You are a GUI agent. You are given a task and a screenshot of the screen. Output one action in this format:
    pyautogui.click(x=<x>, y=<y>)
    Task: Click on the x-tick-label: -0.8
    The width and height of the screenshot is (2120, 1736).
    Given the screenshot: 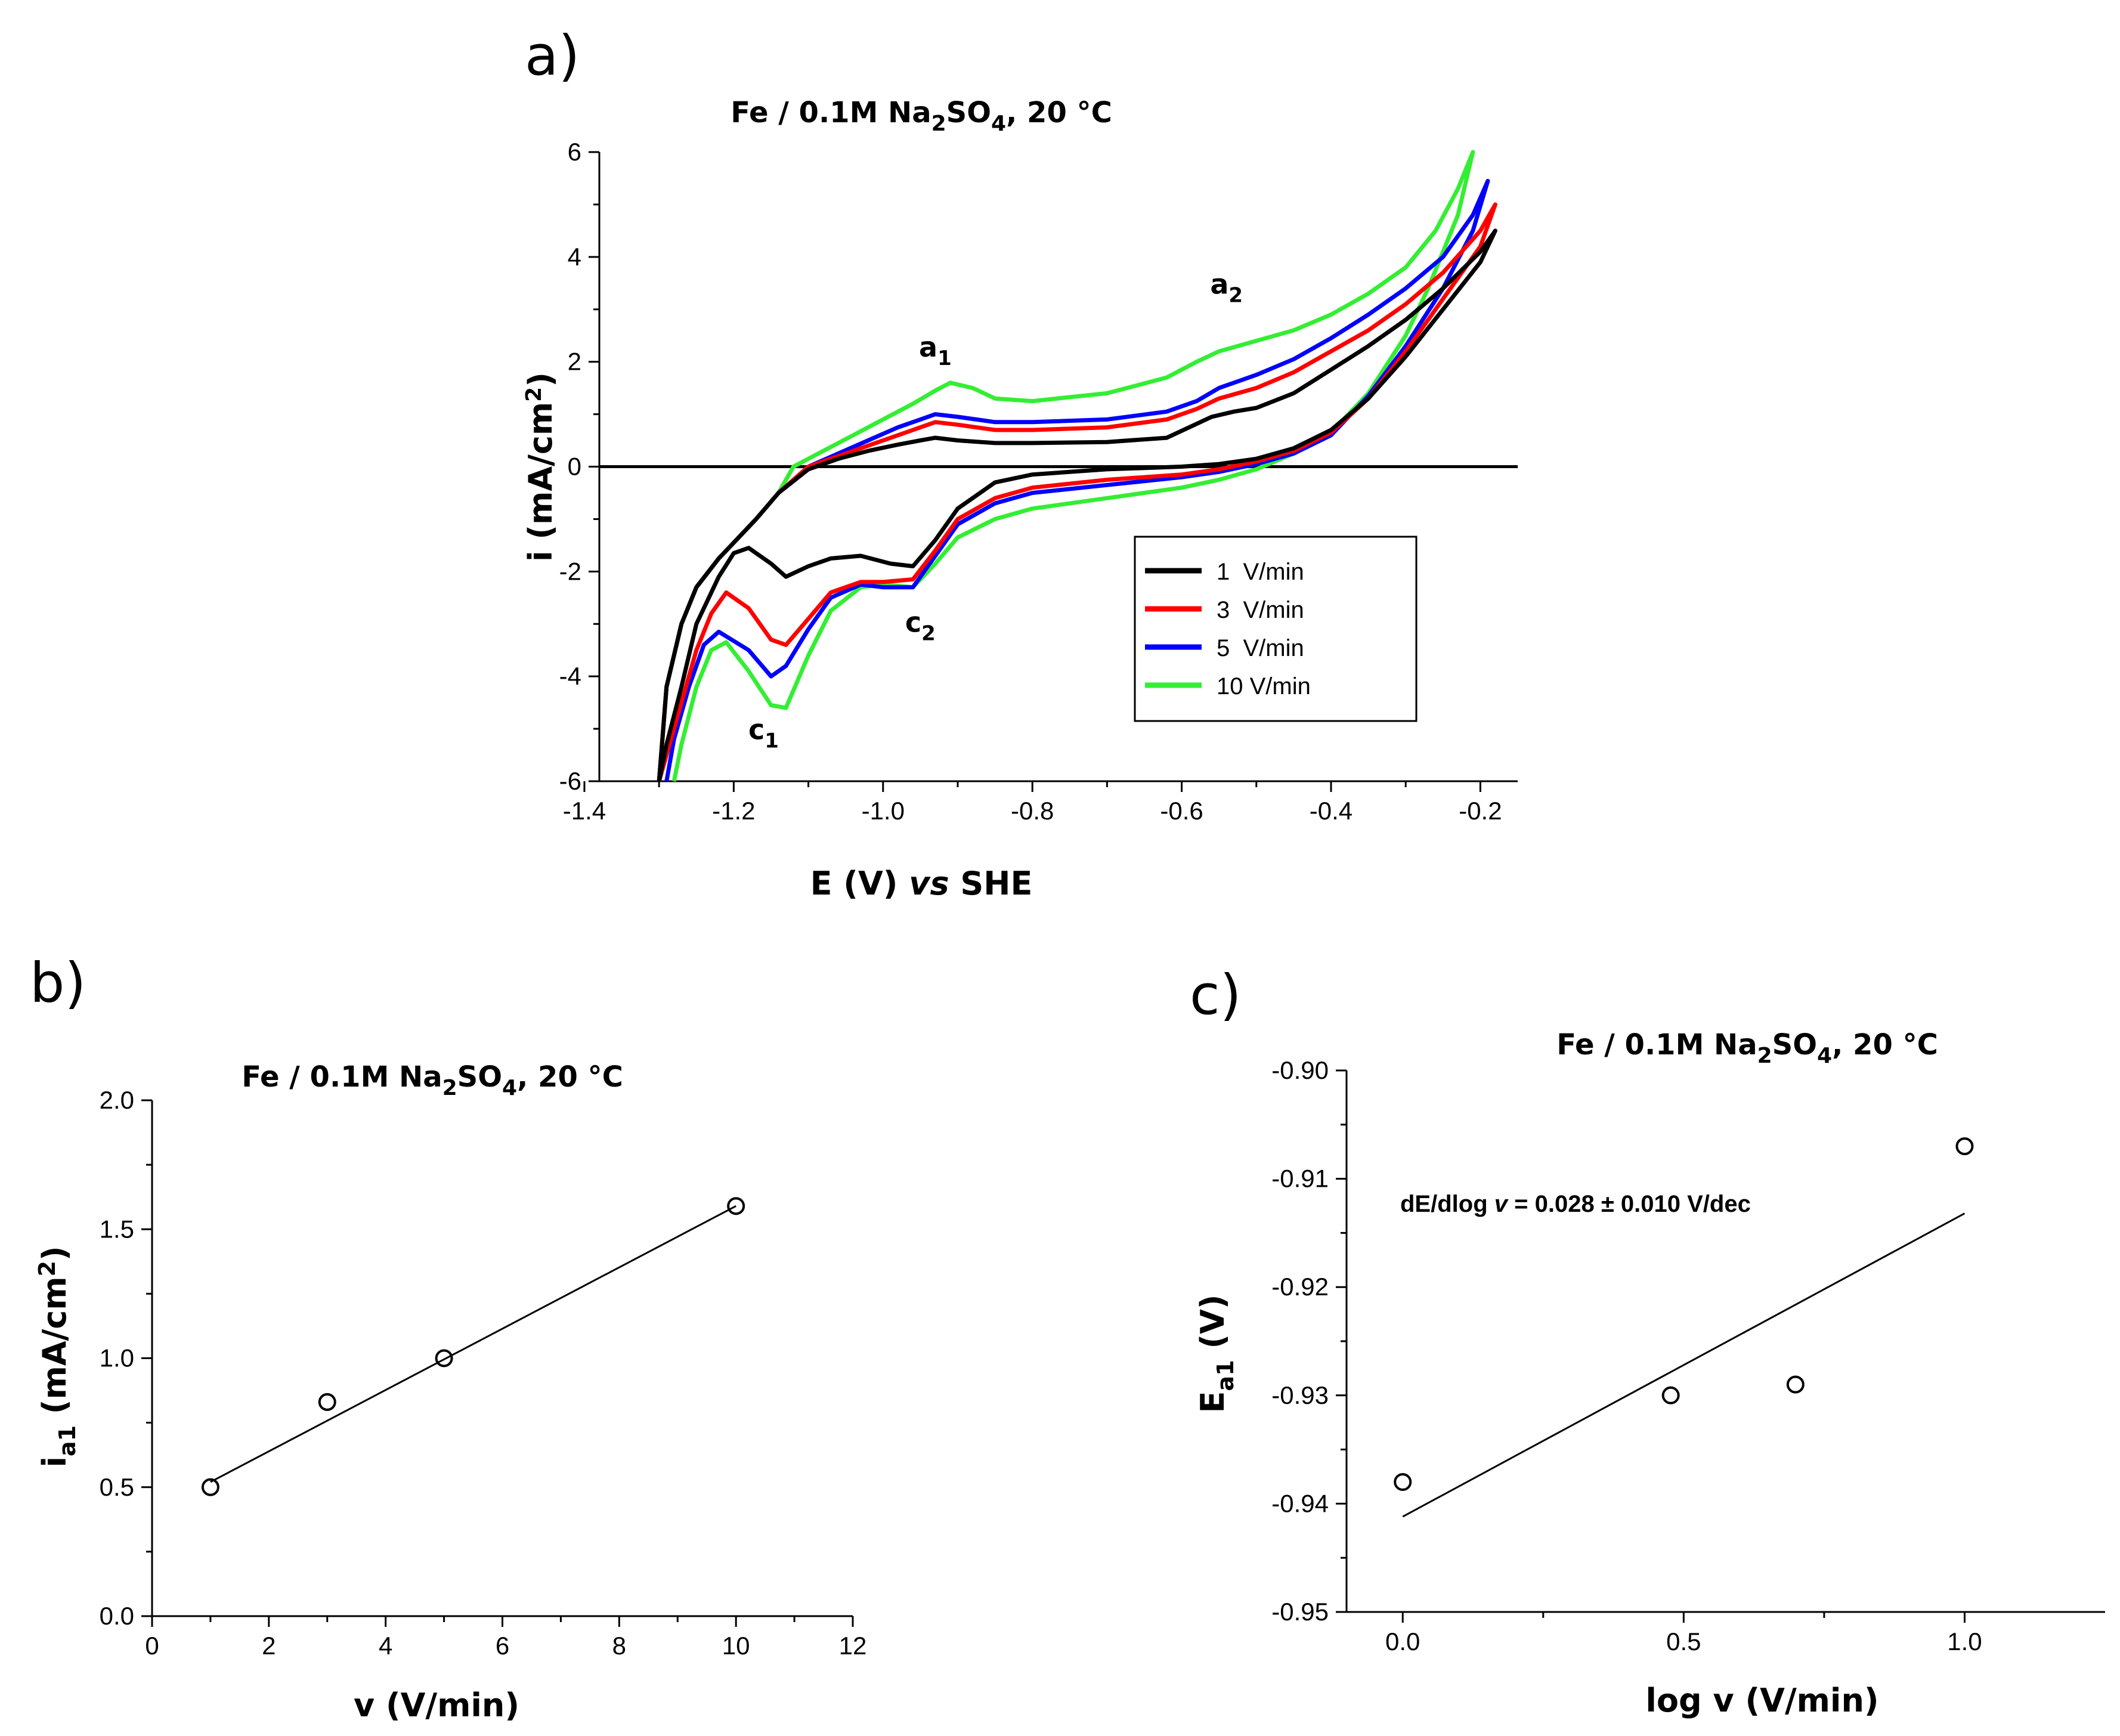 What is the action you would take?
    pyautogui.click(x=1032, y=811)
    